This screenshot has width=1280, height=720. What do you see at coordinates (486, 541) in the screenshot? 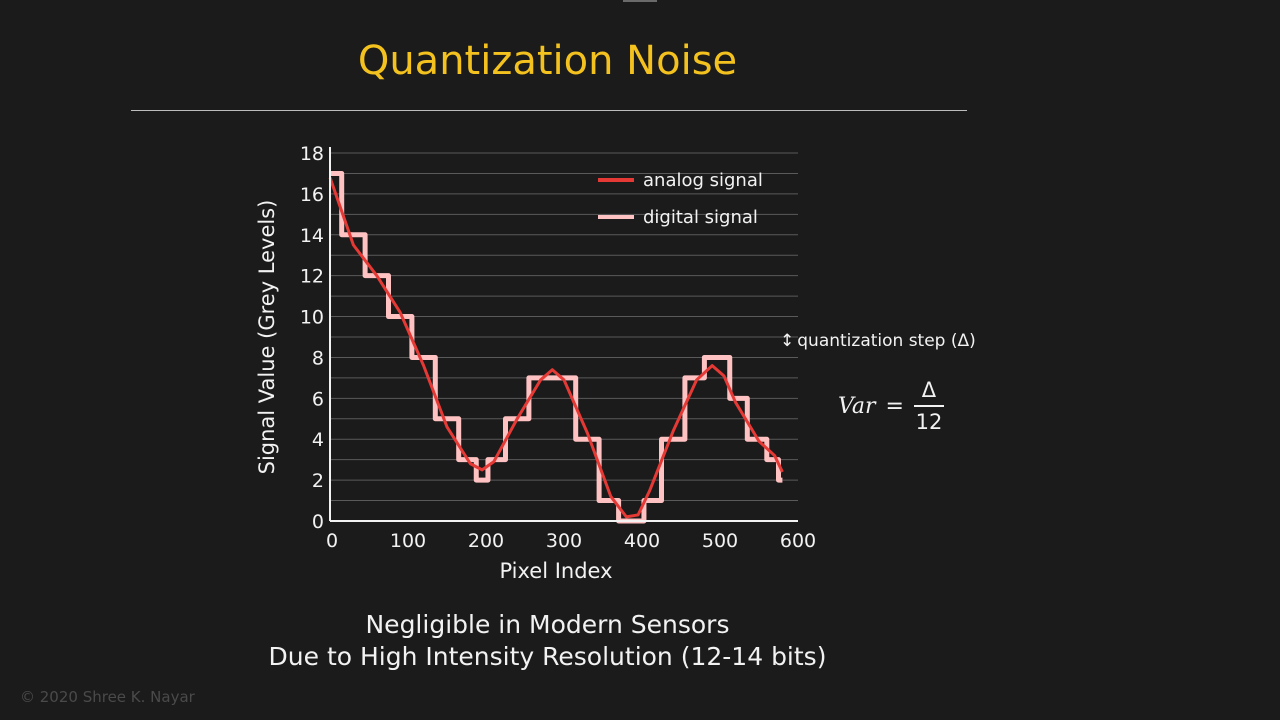
I see `x-tick-label: 200` at bounding box center [486, 541].